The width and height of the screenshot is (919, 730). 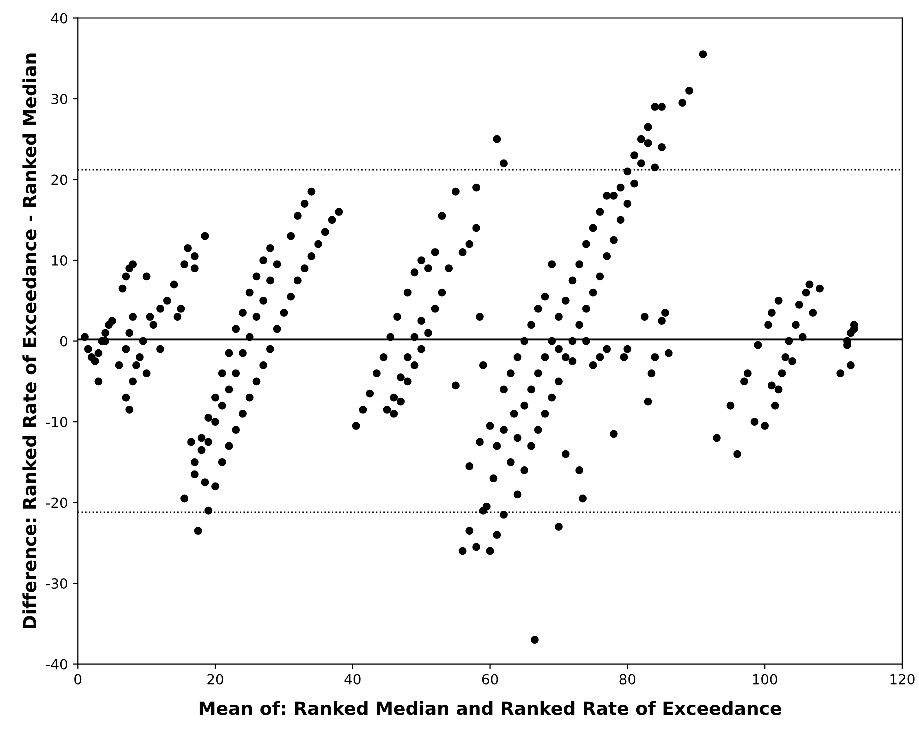 What do you see at coordinates (57, 664) in the screenshot?
I see `y-tick-label: -40` at bounding box center [57, 664].